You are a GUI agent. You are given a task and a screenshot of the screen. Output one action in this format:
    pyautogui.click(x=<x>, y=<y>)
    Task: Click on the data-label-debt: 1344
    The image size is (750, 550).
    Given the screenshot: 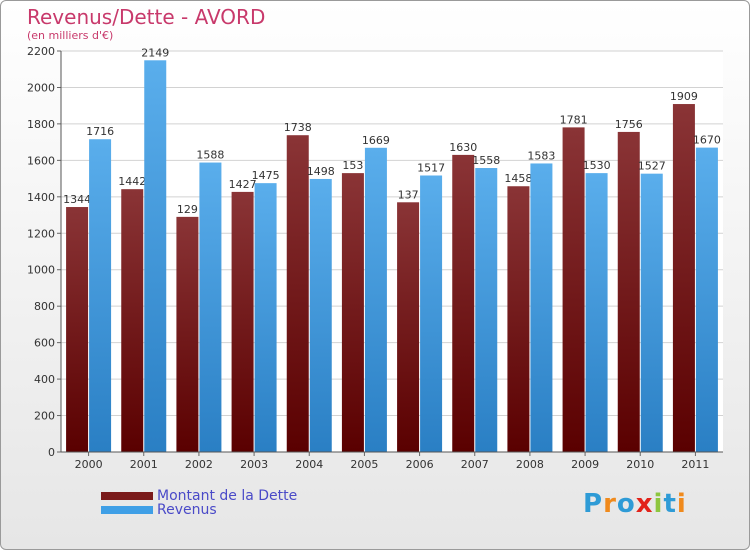 What is the action you would take?
    pyautogui.click(x=77, y=199)
    